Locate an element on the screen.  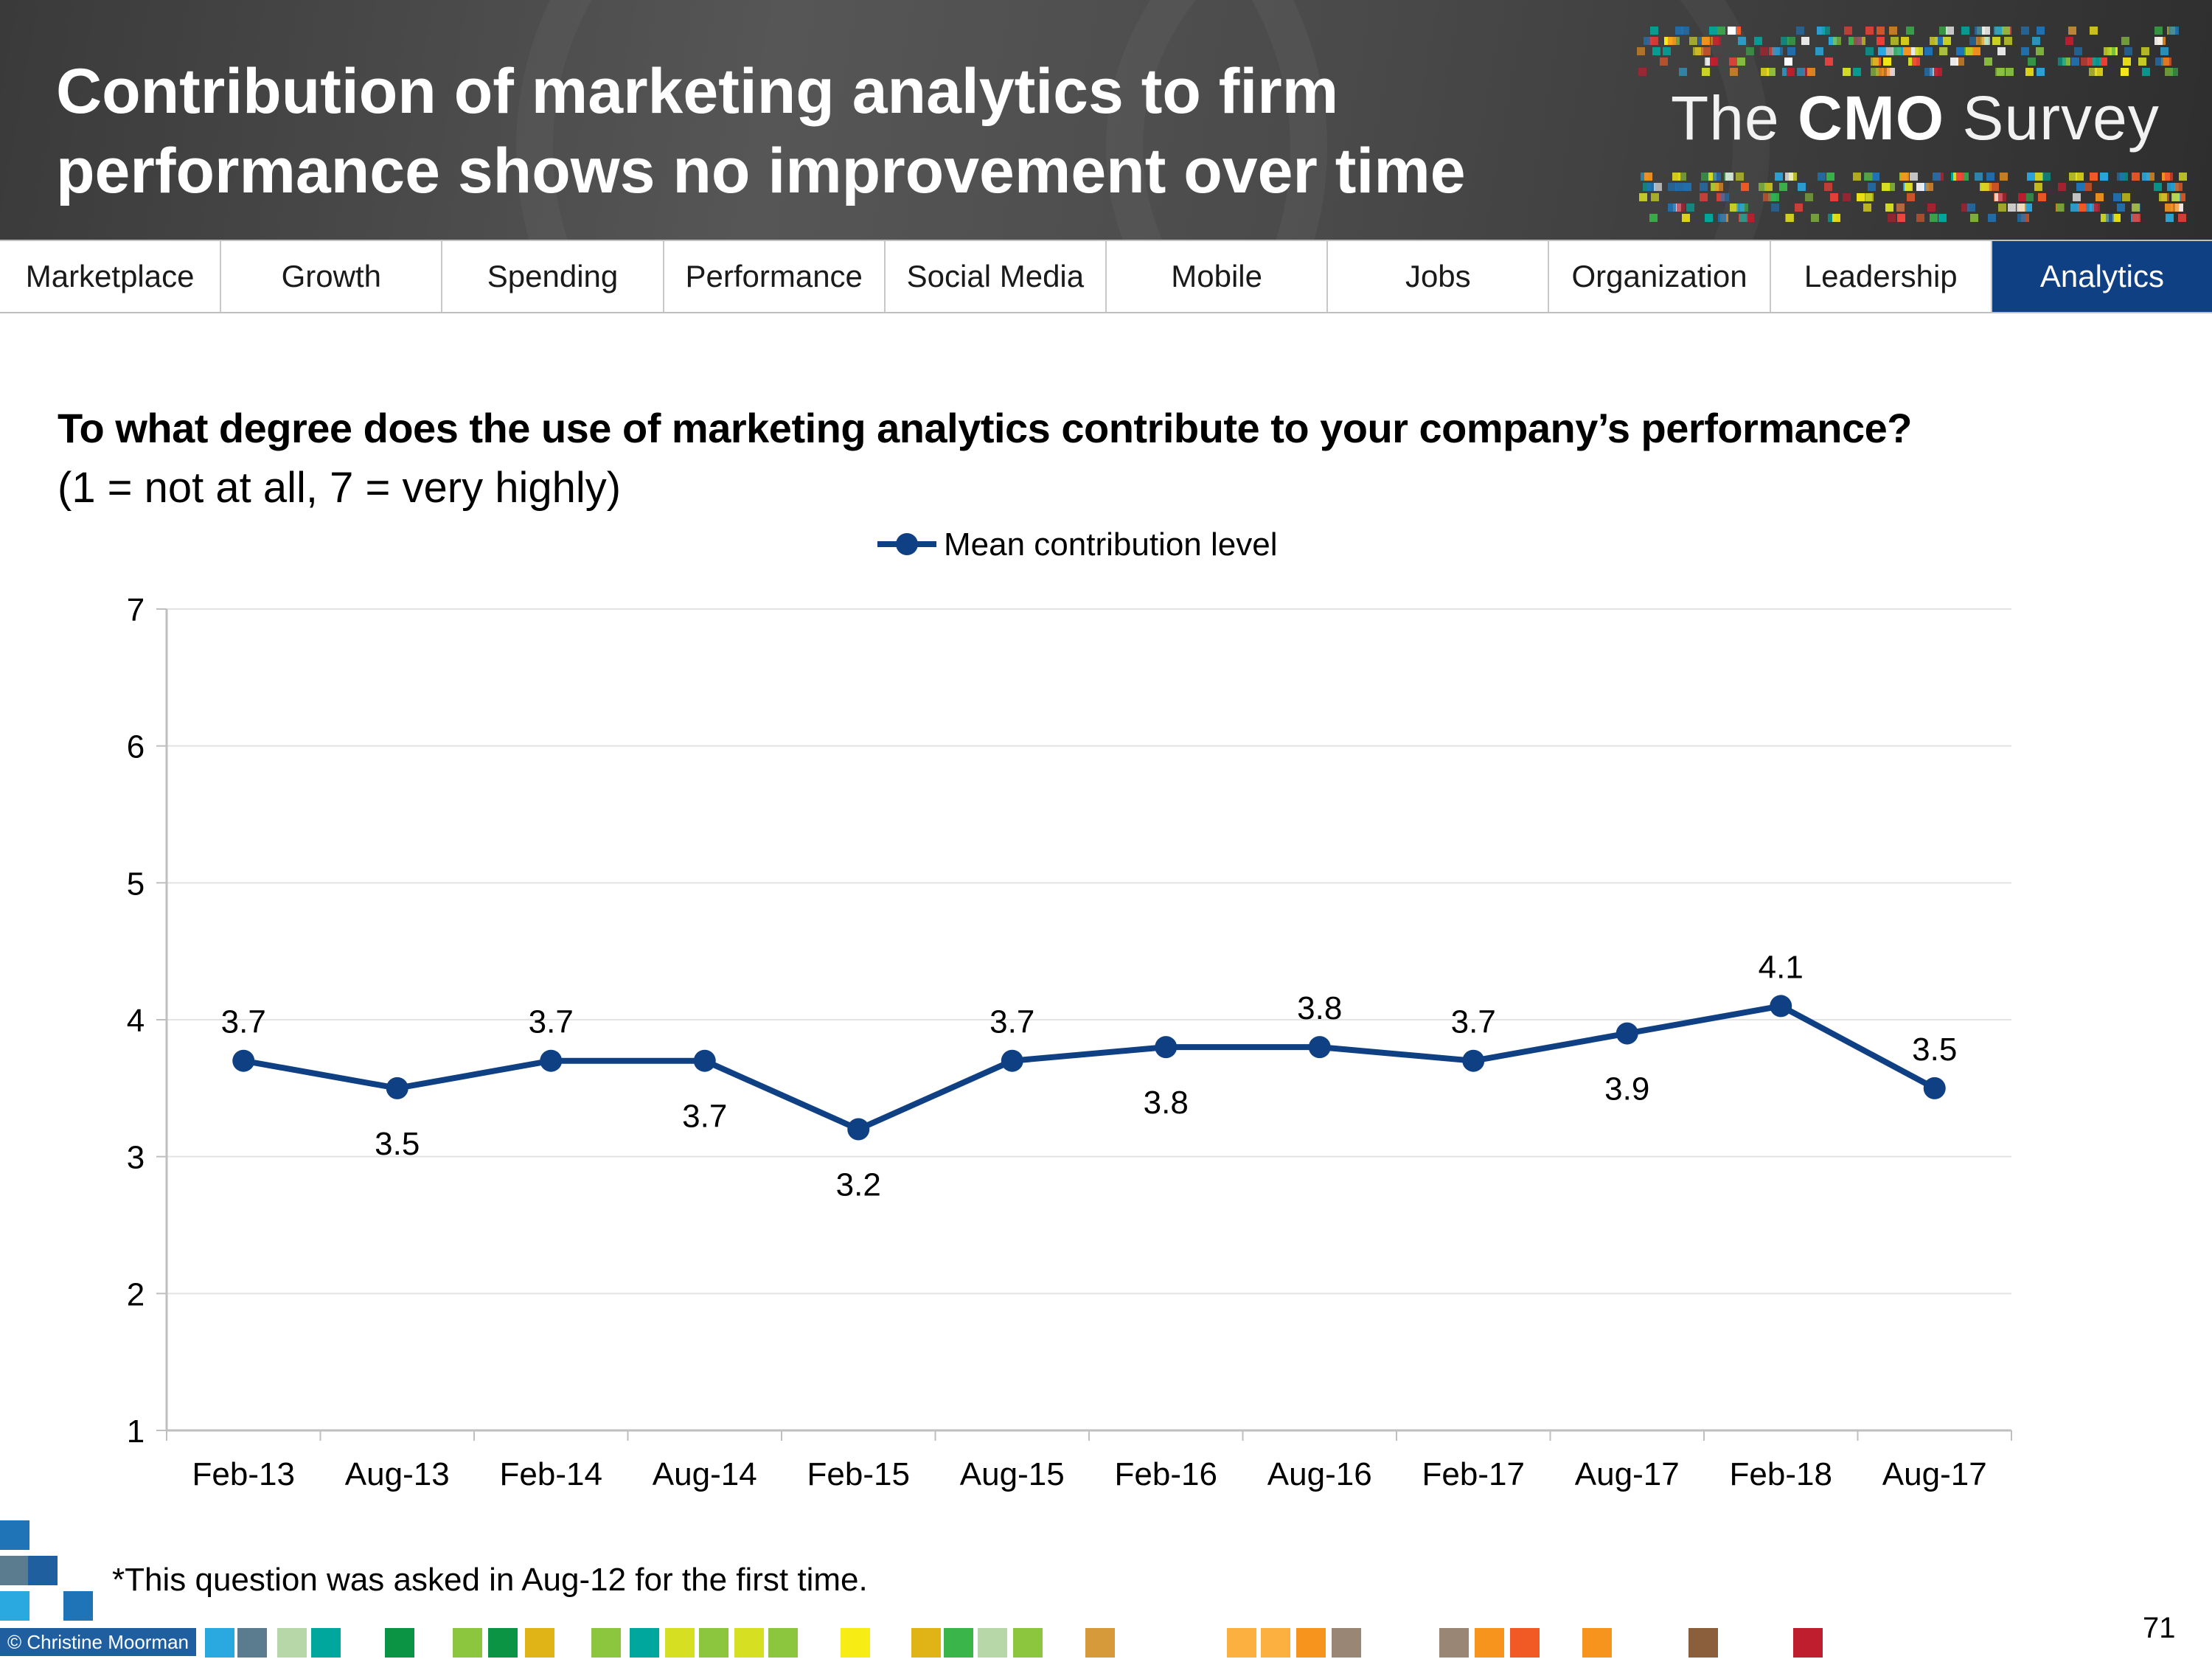
tab-social-media: Social Media is located at coordinates (996, 276).